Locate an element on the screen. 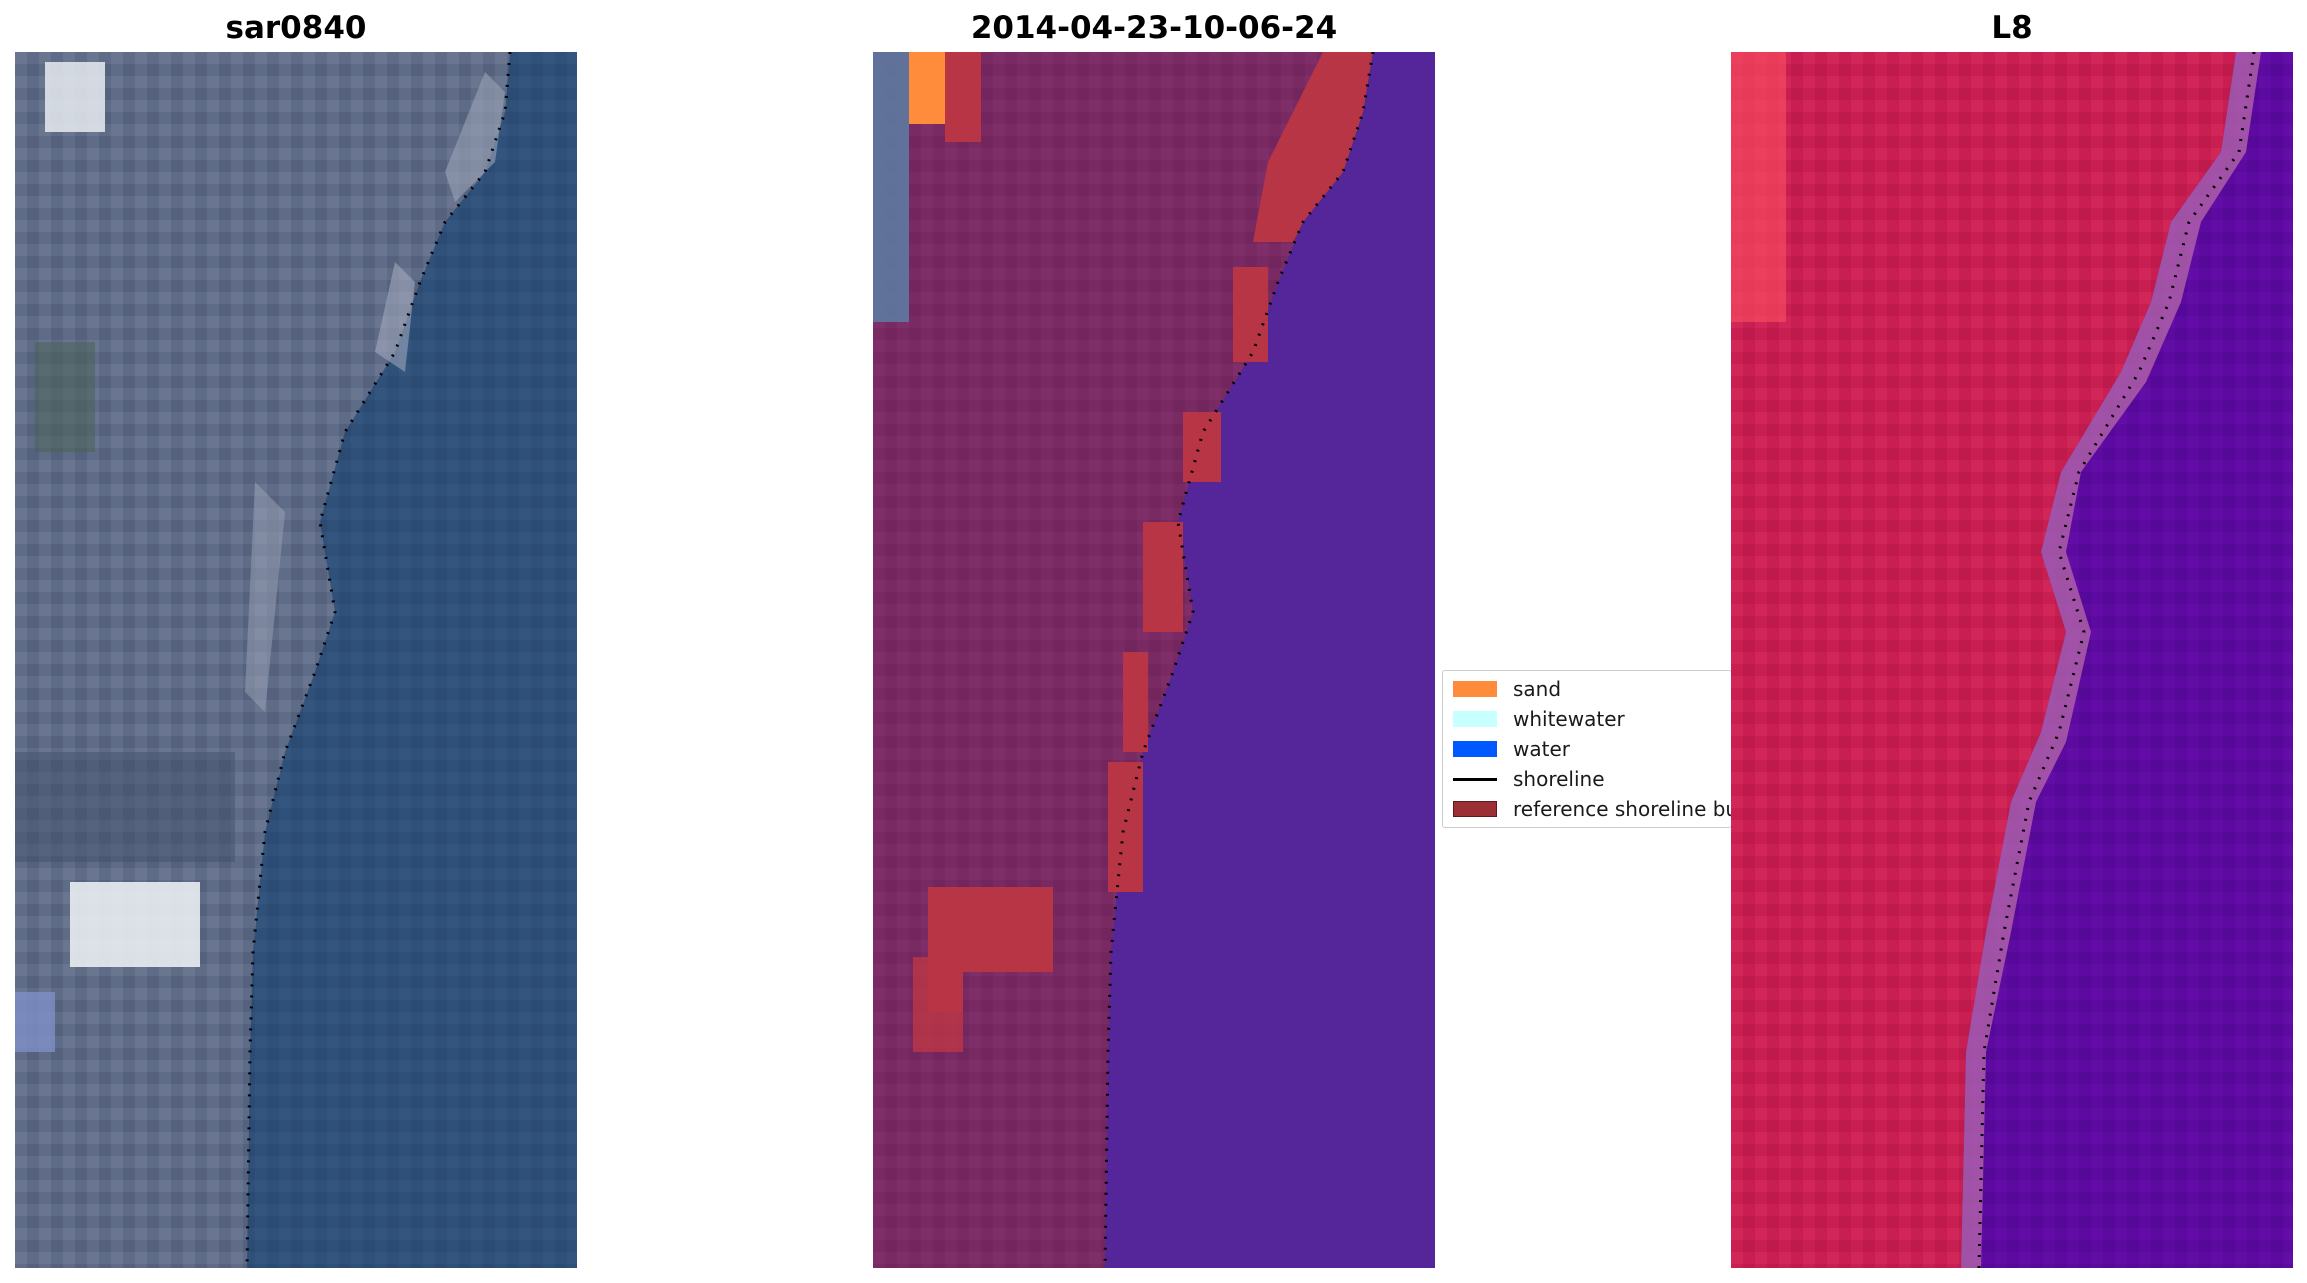  water-swatch is located at coordinates (1475, 749).